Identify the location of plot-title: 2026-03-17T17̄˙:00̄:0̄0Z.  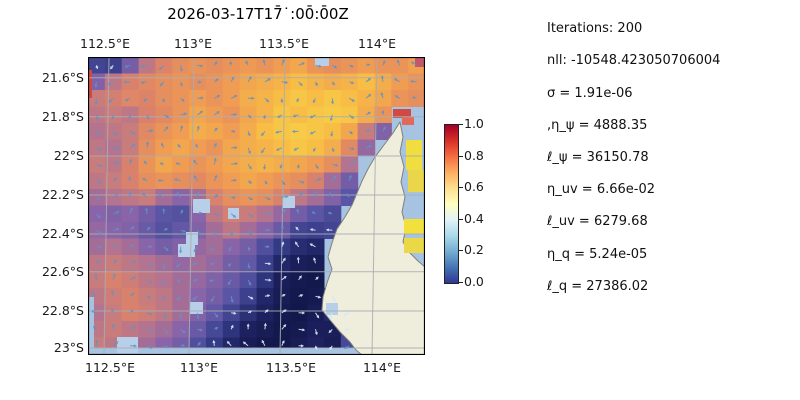
(258, 14).